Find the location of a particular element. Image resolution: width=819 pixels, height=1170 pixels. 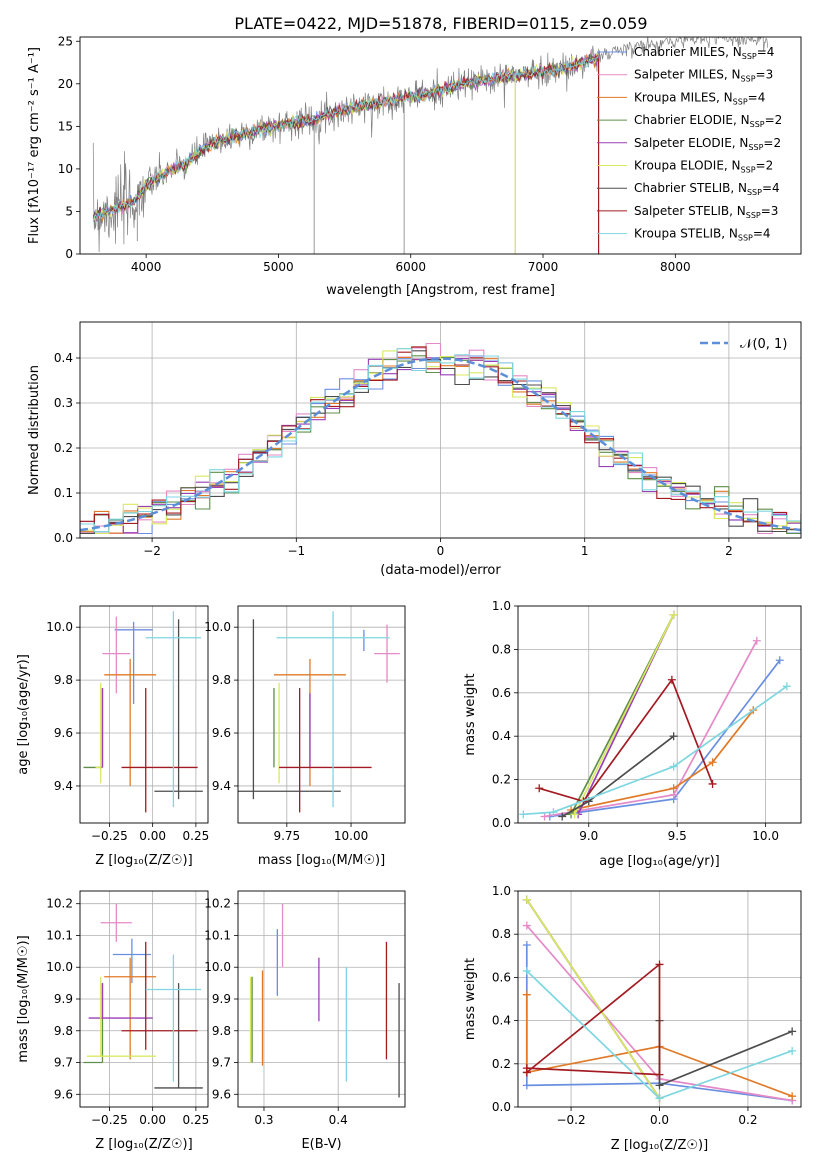

x-tick-label: 5000 is located at coordinates (278, 267).